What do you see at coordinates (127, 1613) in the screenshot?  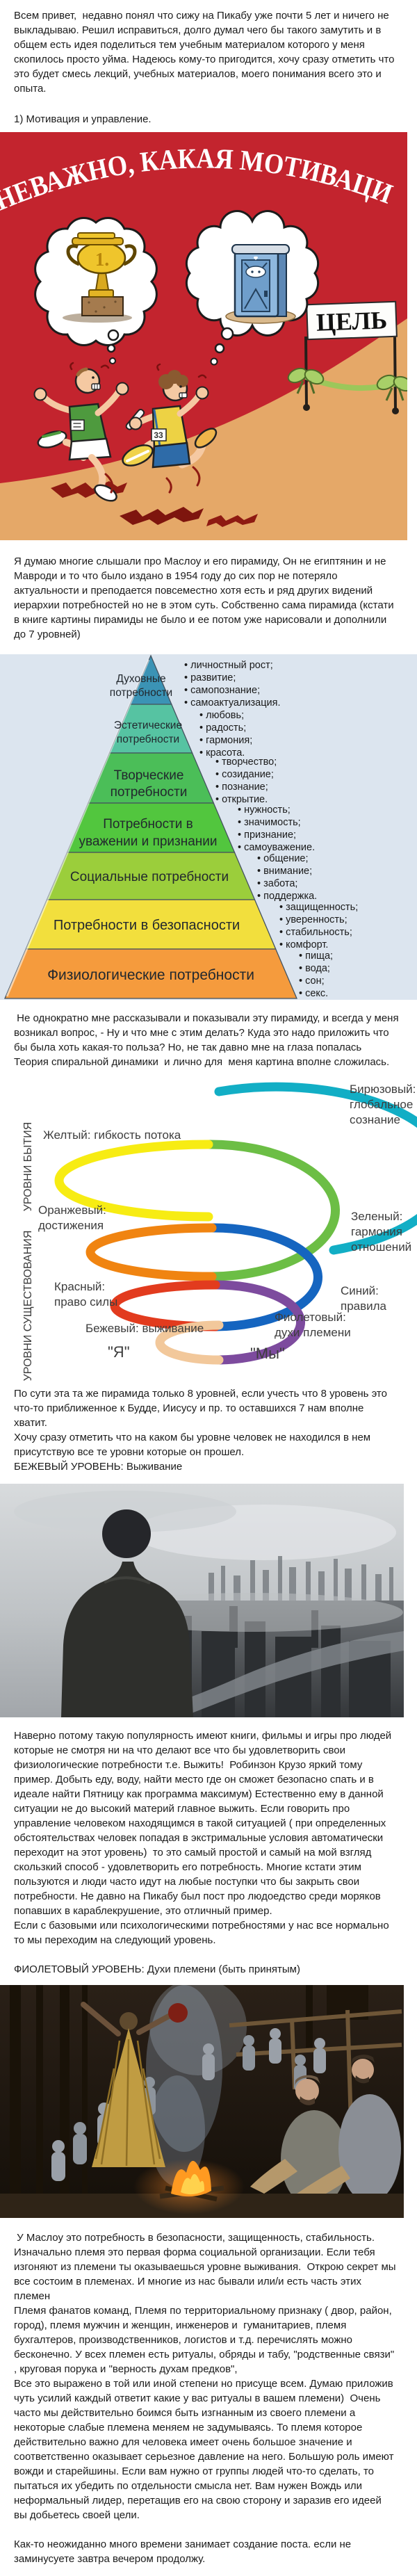 I see `man-silhouette` at bounding box center [127, 1613].